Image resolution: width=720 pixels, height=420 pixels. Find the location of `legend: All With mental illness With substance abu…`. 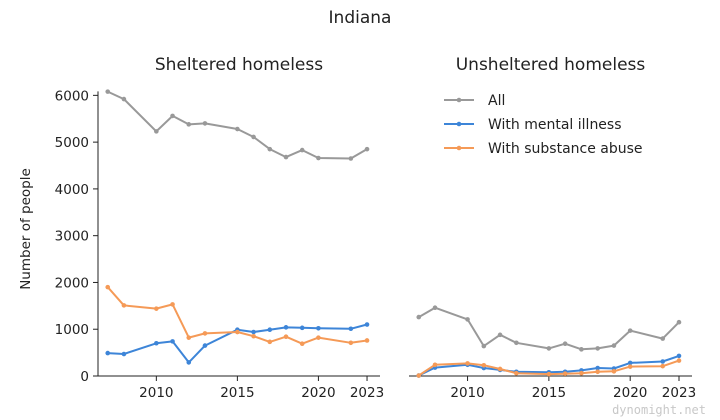

legend: All With mental illness With substance abu… is located at coordinates (543, 125).